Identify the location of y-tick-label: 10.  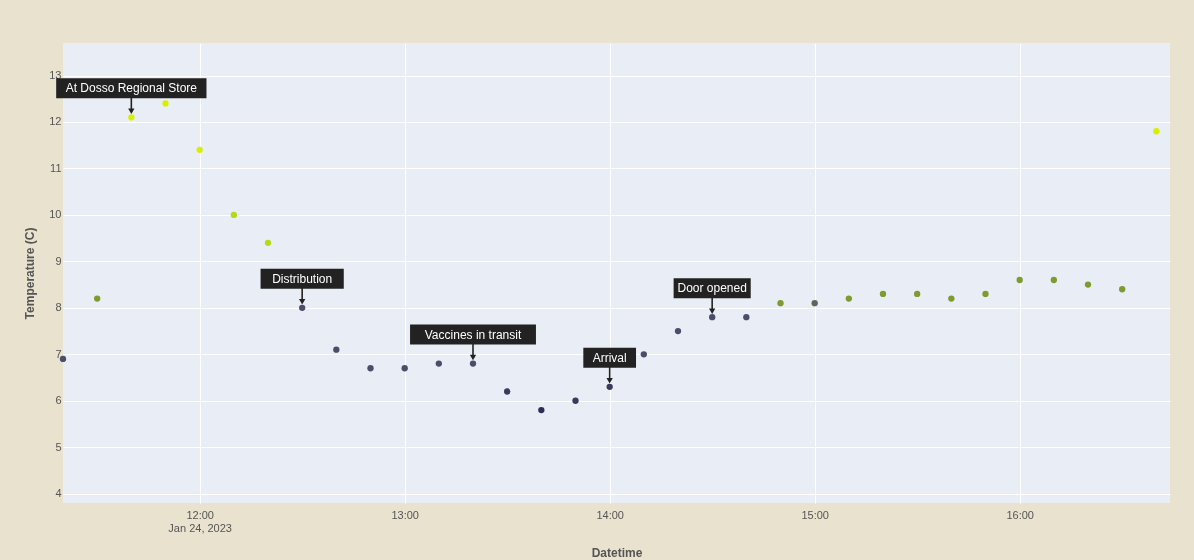
(55, 214).